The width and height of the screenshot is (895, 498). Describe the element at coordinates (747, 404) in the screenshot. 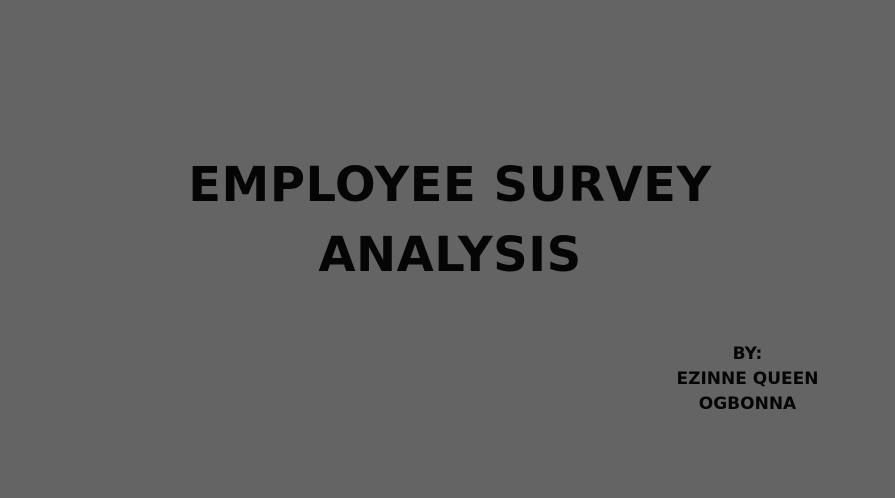

I see `author-name-line-2: OGBONNA` at that location.